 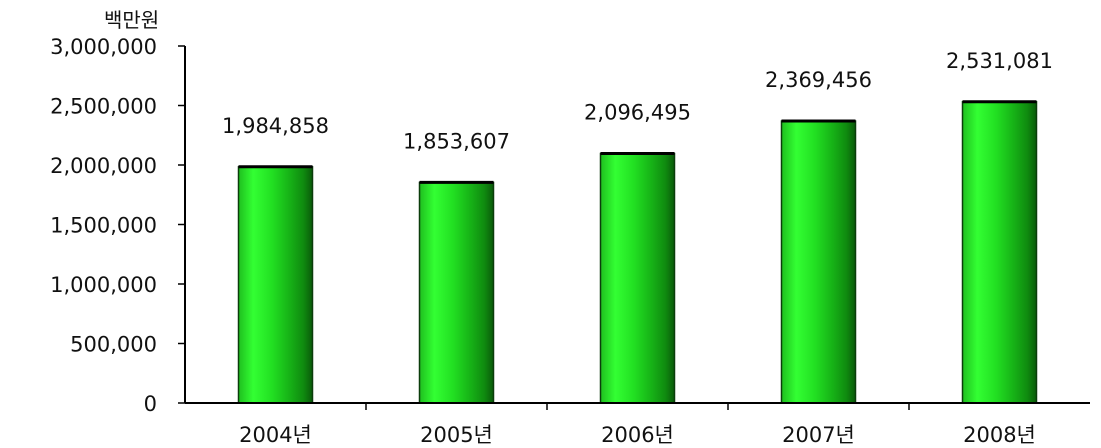 I want to click on x-tick-label: 2005년, so click(x=456, y=435).